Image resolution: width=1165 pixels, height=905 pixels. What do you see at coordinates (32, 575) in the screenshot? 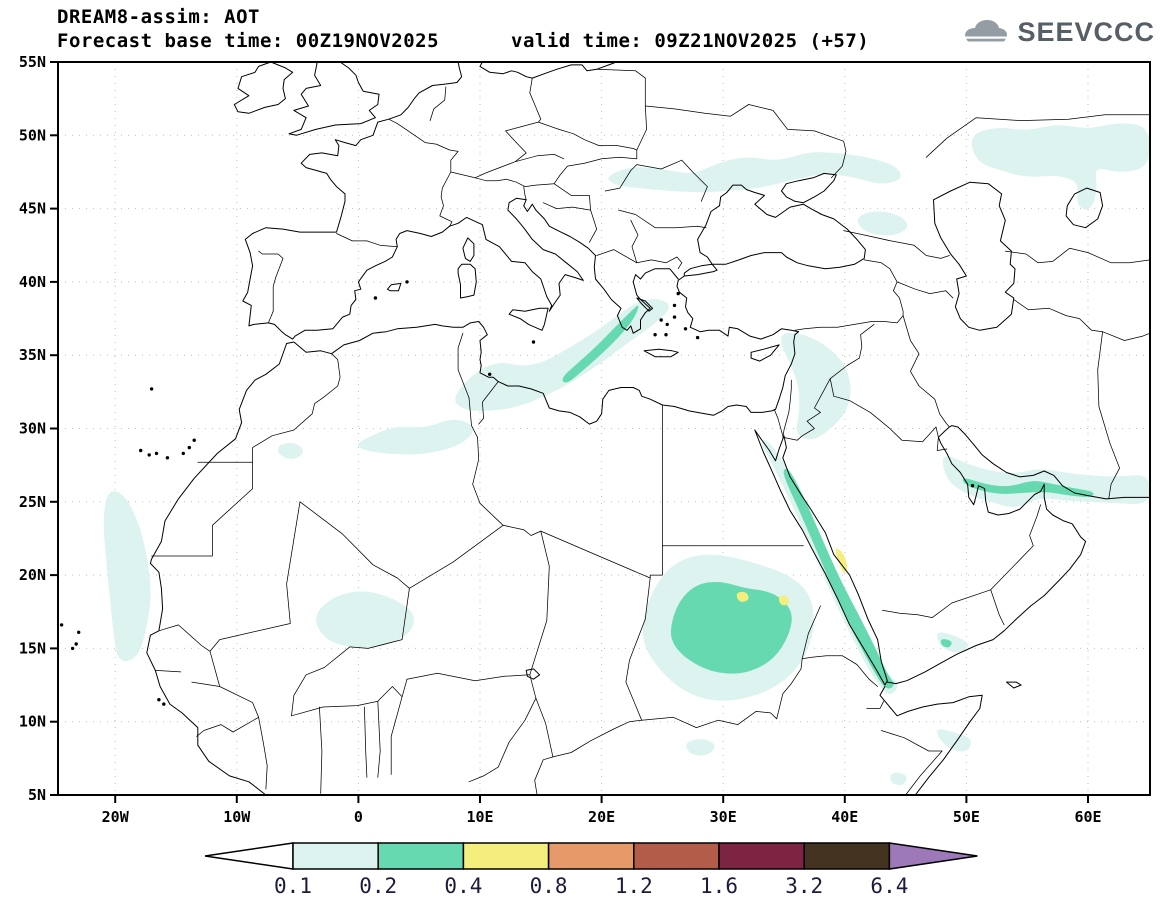
I see `y-tick-label: 20N` at bounding box center [32, 575].